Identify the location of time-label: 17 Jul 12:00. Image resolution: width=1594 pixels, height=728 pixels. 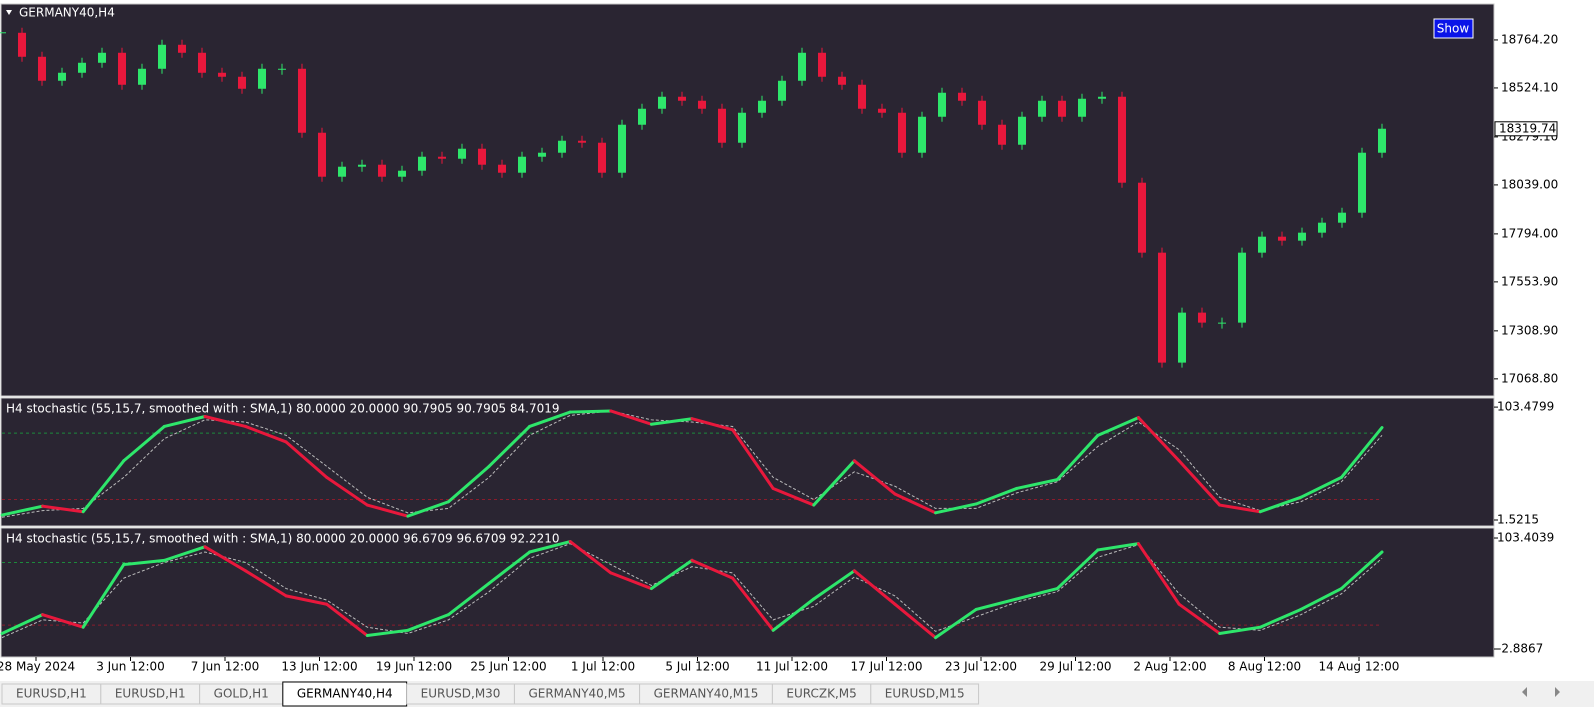
(887, 667).